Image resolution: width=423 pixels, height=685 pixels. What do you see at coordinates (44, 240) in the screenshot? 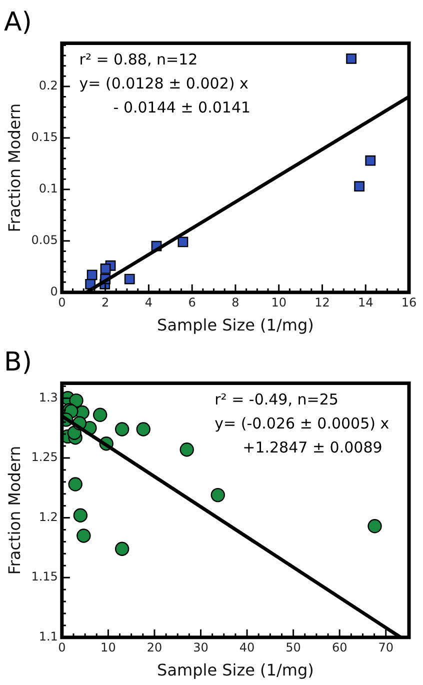
I see `y-tick-label: 0.05` at bounding box center [44, 240].